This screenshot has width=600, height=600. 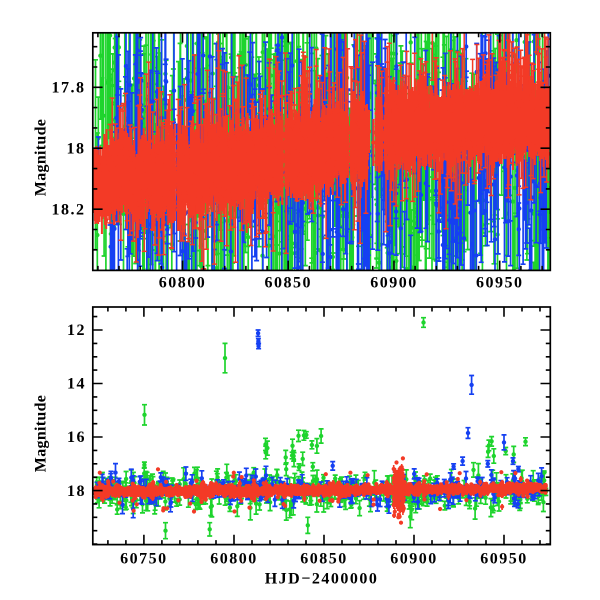 What do you see at coordinates (69, 88) in the screenshot?
I see `svg-text: 17.8` at bounding box center [69, 88].